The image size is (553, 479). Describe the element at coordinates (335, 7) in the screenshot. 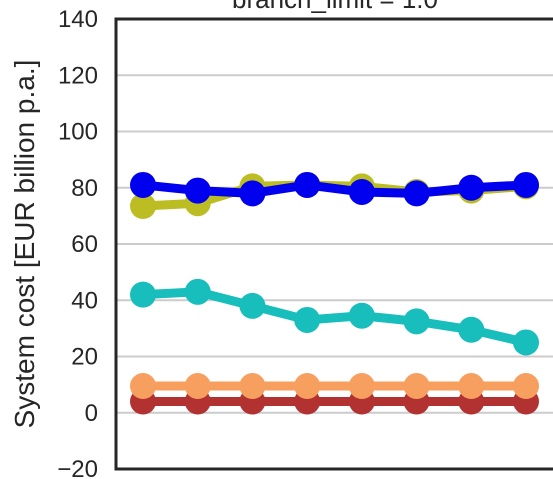

I see `chart-title: branch_limit = 1.0` at that location.